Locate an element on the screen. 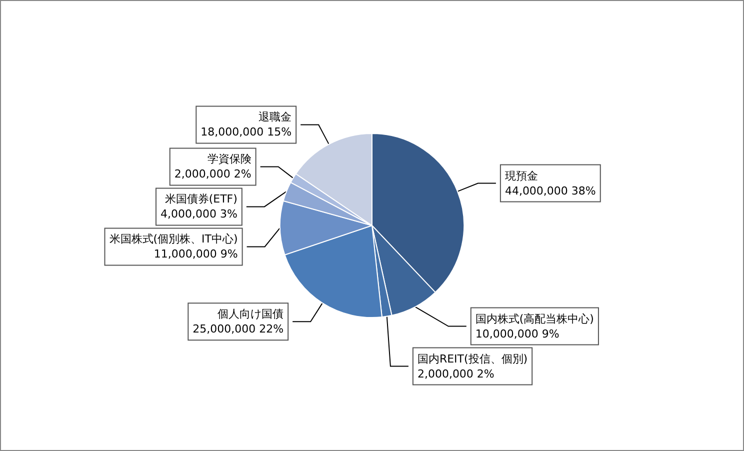 The width and height of the screenshot is (744, 451). slice-label: 学資保険 is located at coordinates (229, 159).